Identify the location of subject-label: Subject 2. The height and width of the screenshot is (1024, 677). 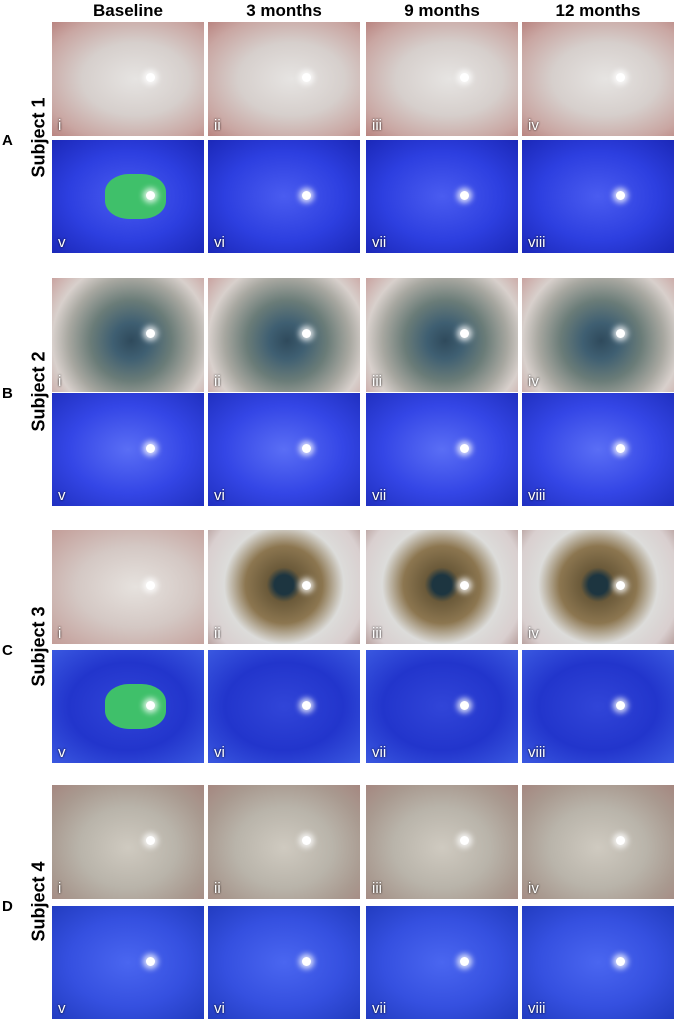
(38, 391).